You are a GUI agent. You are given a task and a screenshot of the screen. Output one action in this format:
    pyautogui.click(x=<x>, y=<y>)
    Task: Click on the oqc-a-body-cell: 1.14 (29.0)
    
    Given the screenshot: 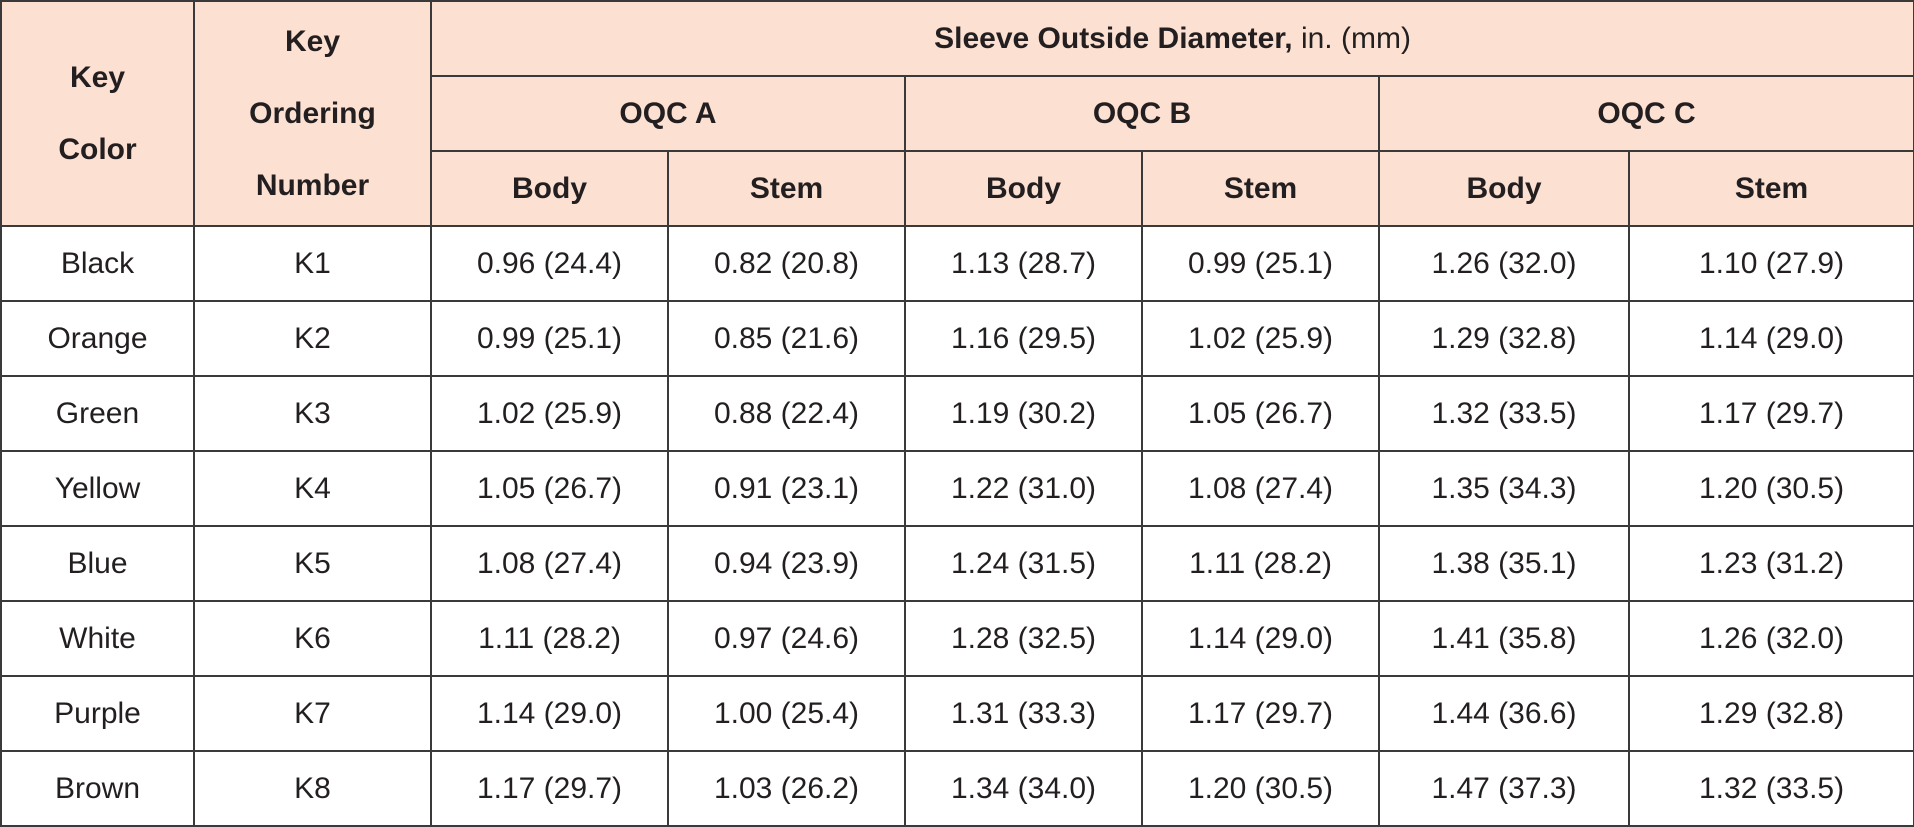 What is the action you would take?
    pyautogui.click(x=549, y=713)
    